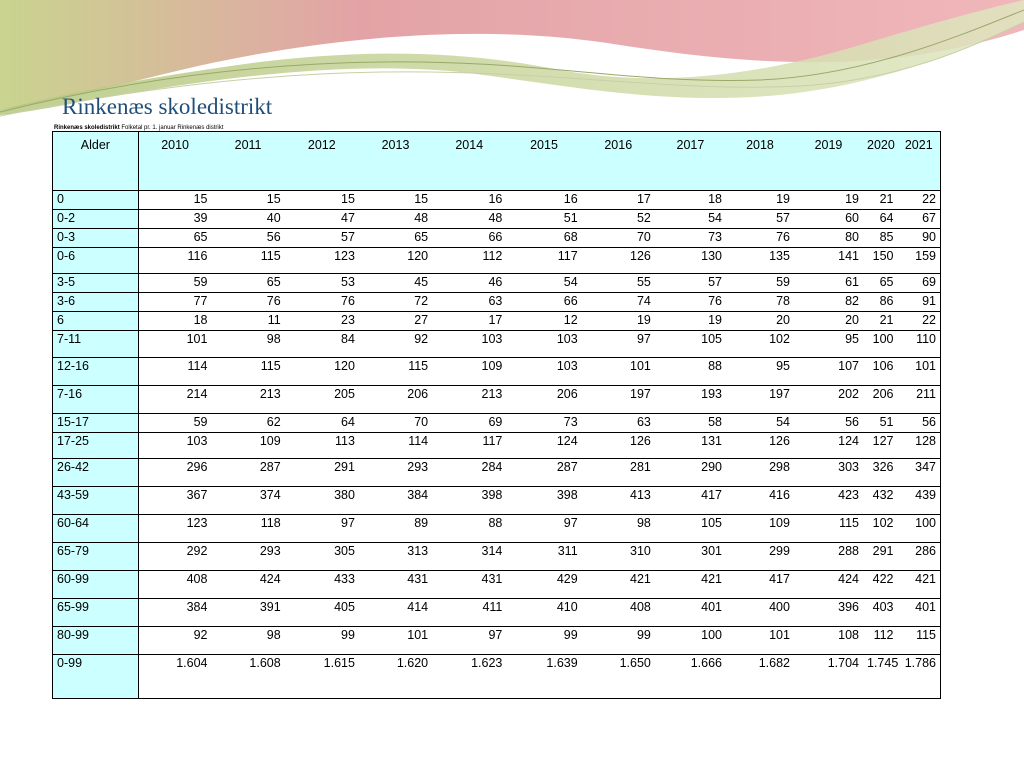 The width and height of the screenshot is (1024, 768). Describe the element at coordinates (828, 472) in the screenshot. I see `value-cell: 303` at that location.